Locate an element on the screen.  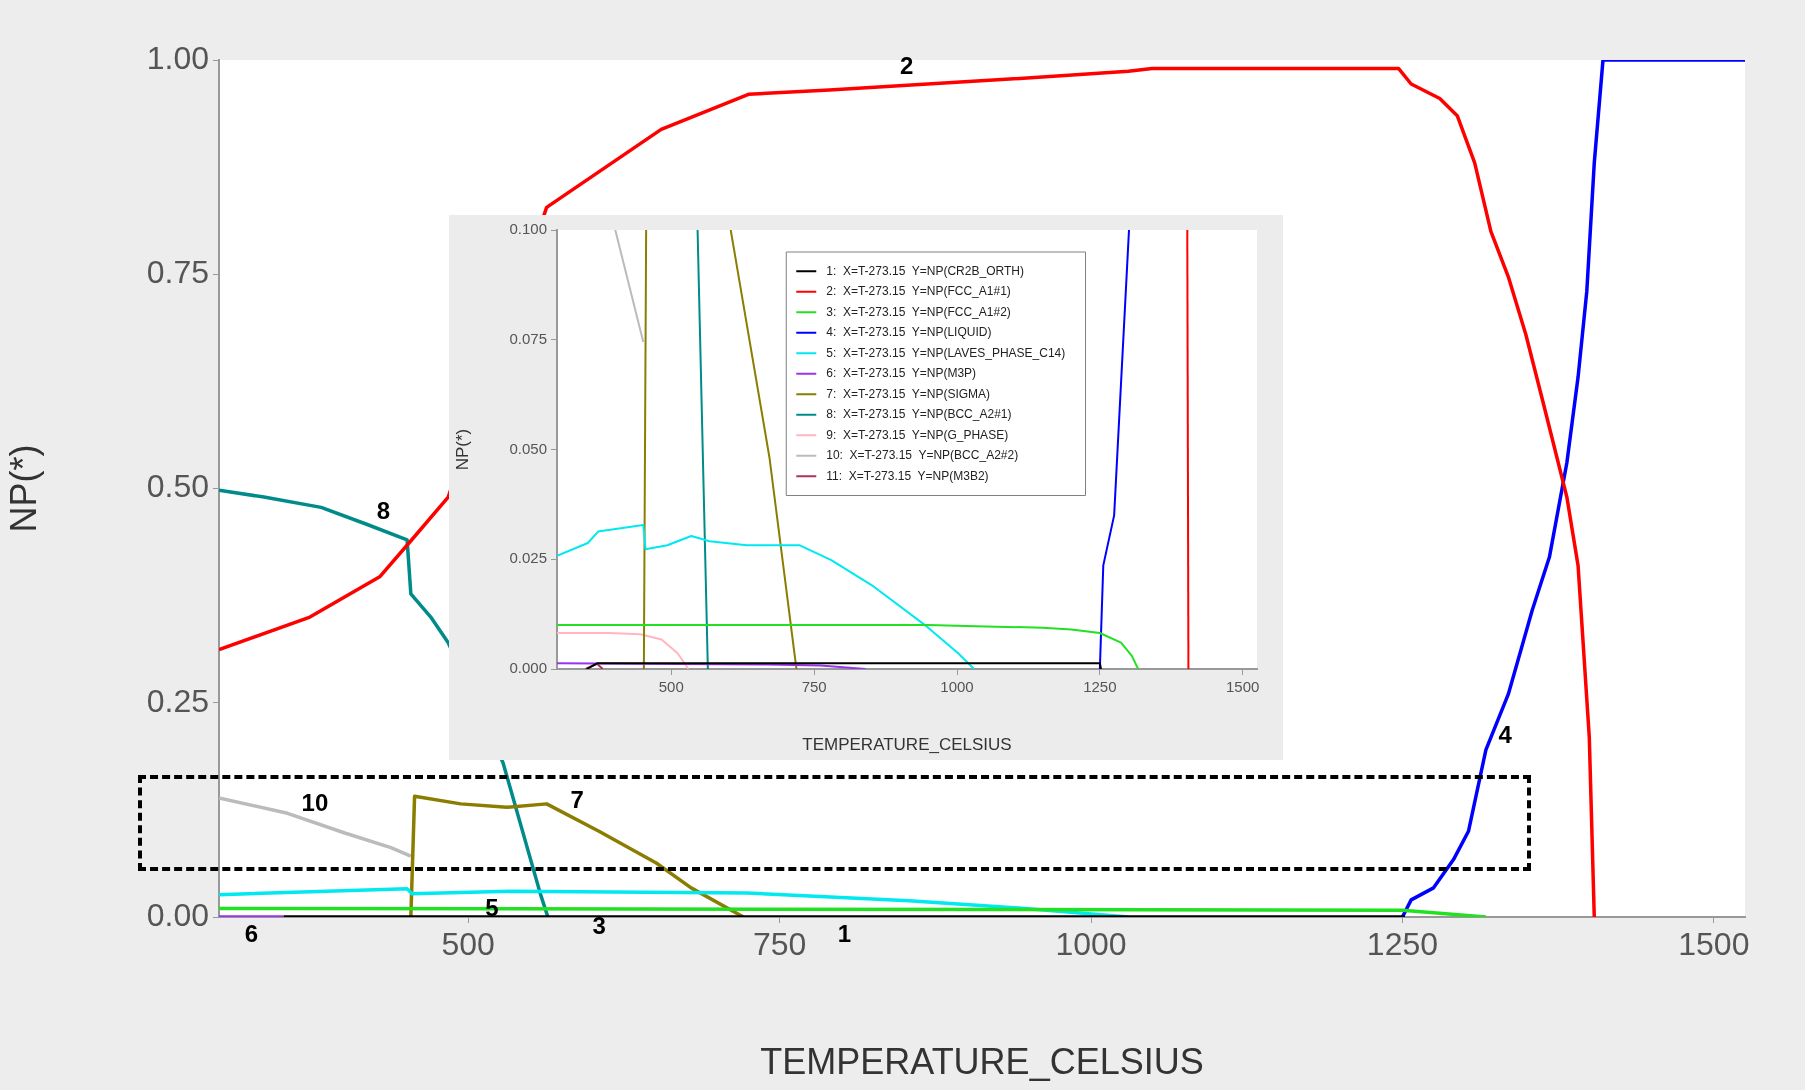
y-tick-label: 0.075 is located at coordinates (528, 338).